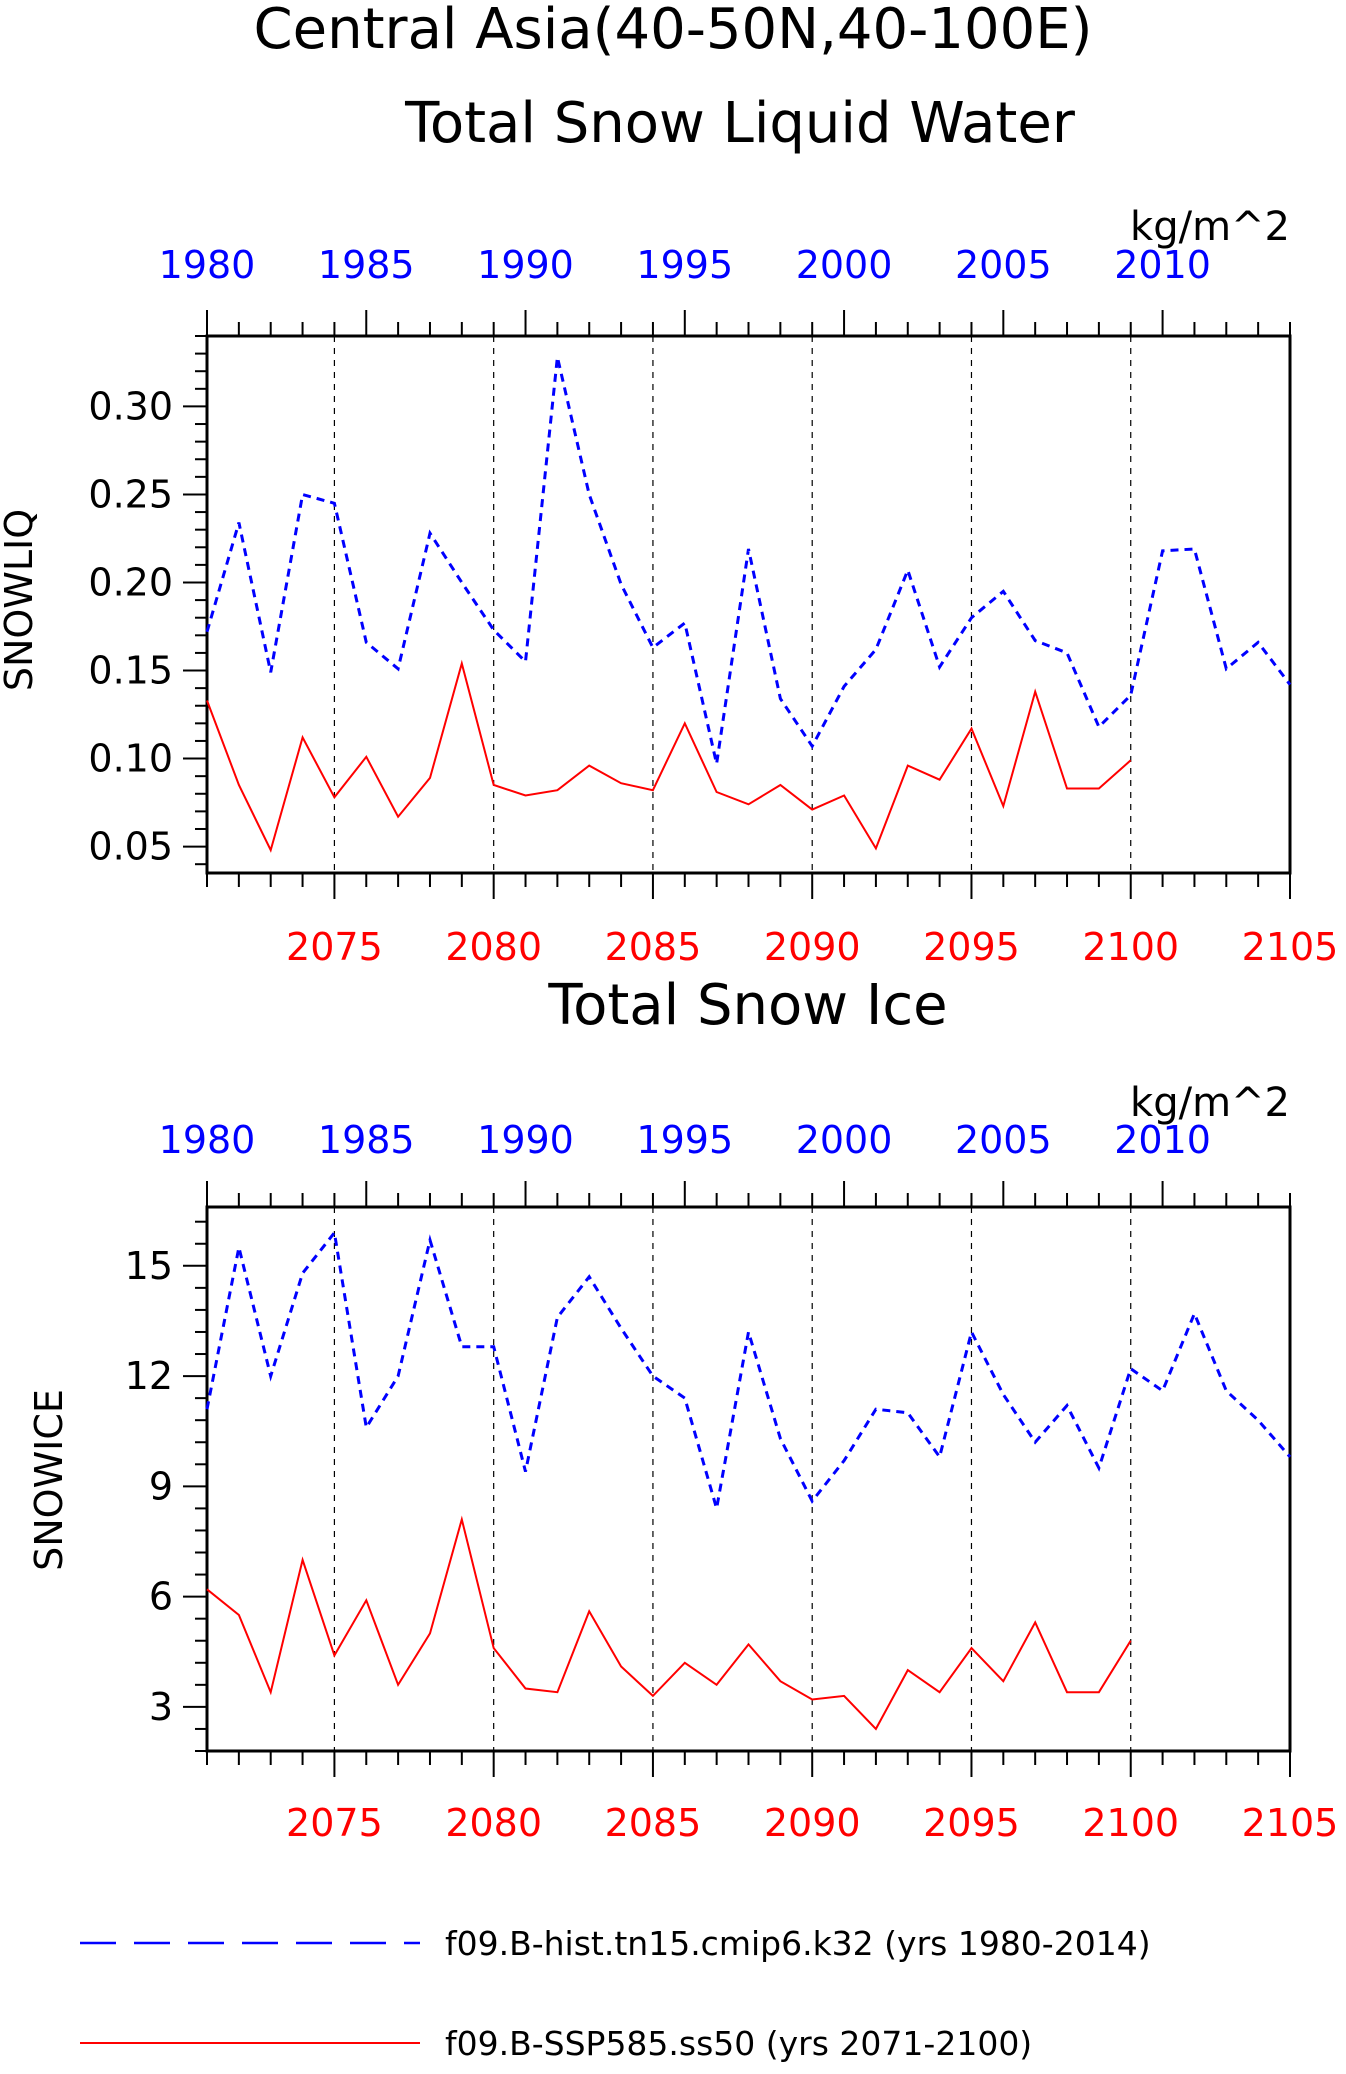  Describe the element at coordinates (130, 494) in the screenshot. I see `y-tick-label: 0.25` at that location.